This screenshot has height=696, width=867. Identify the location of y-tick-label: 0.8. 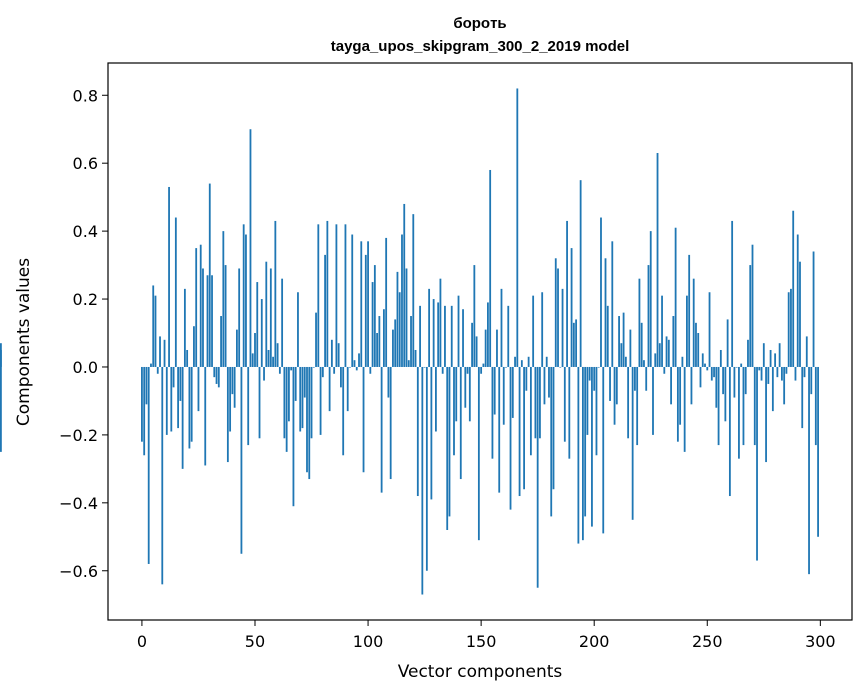
(85, 95).